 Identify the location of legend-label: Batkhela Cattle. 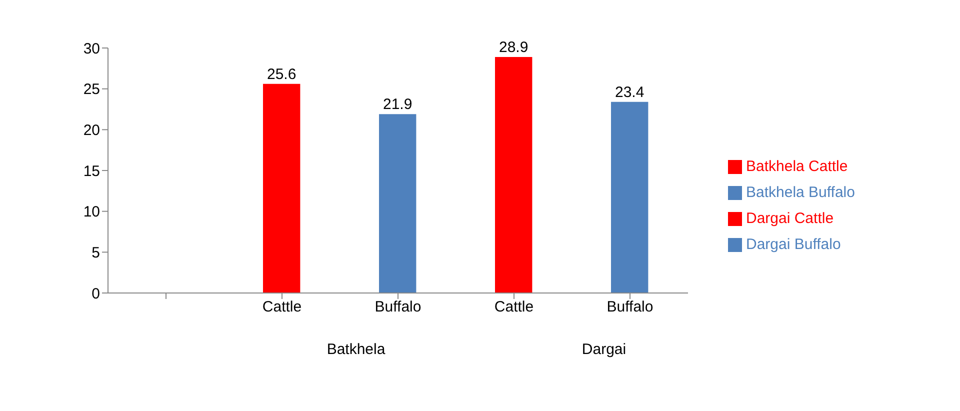
(797, 166).